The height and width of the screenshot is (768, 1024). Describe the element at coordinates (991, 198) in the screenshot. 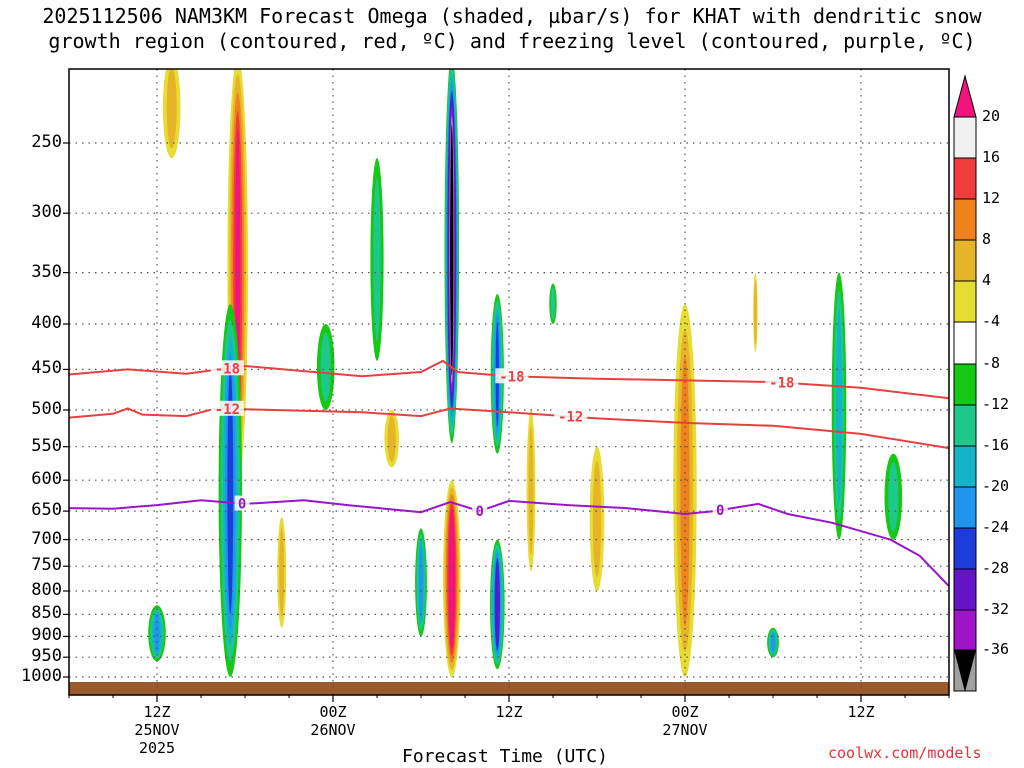

I see `colorbar-label: 12` at that location.